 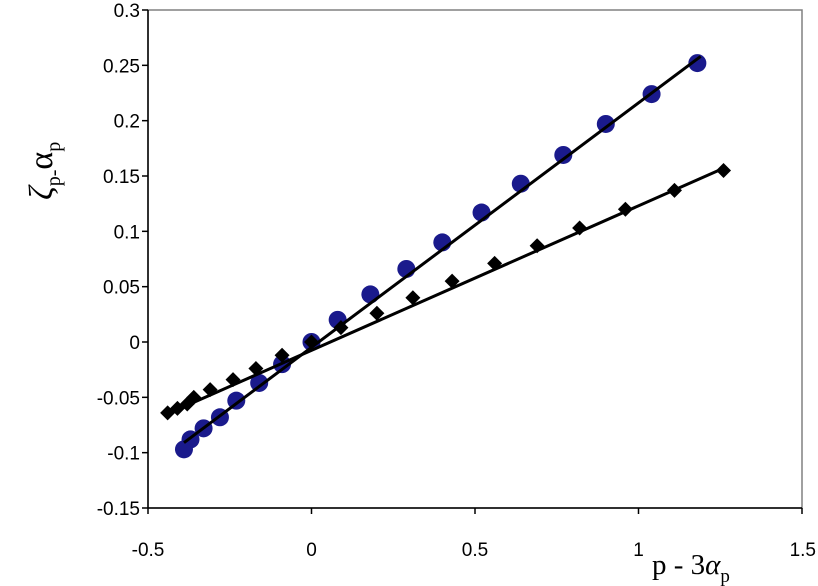 What do you see at coordinates (638, 550) in the screenshot?
I see `x-tick-label: 1` at bounding box center [638, 550].